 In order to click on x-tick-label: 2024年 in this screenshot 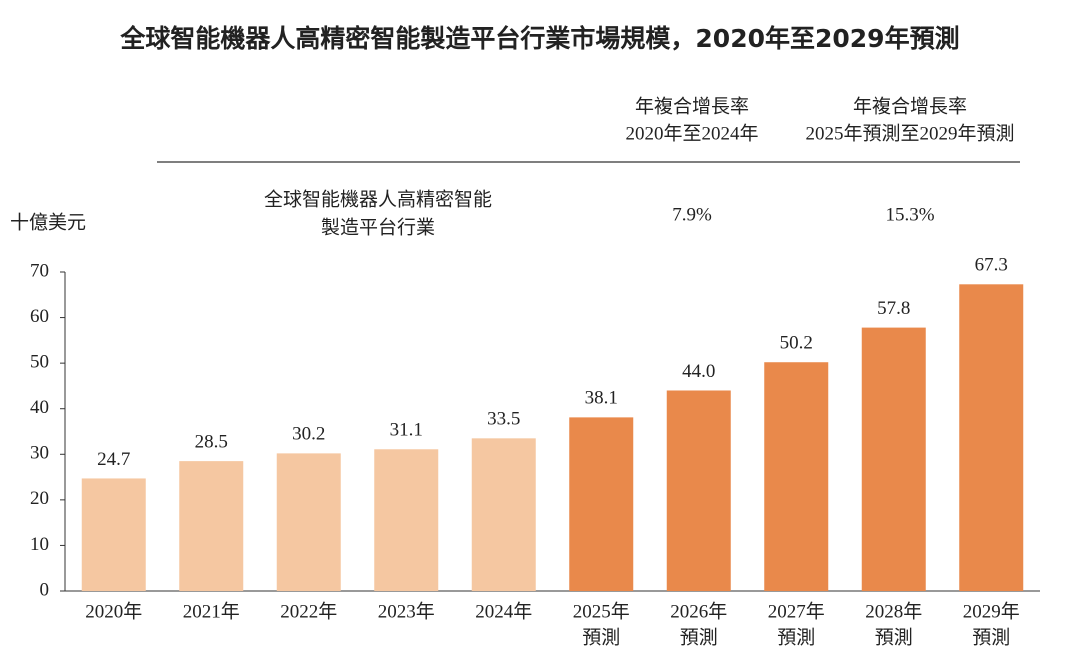, I will do `click(503, 611)`.